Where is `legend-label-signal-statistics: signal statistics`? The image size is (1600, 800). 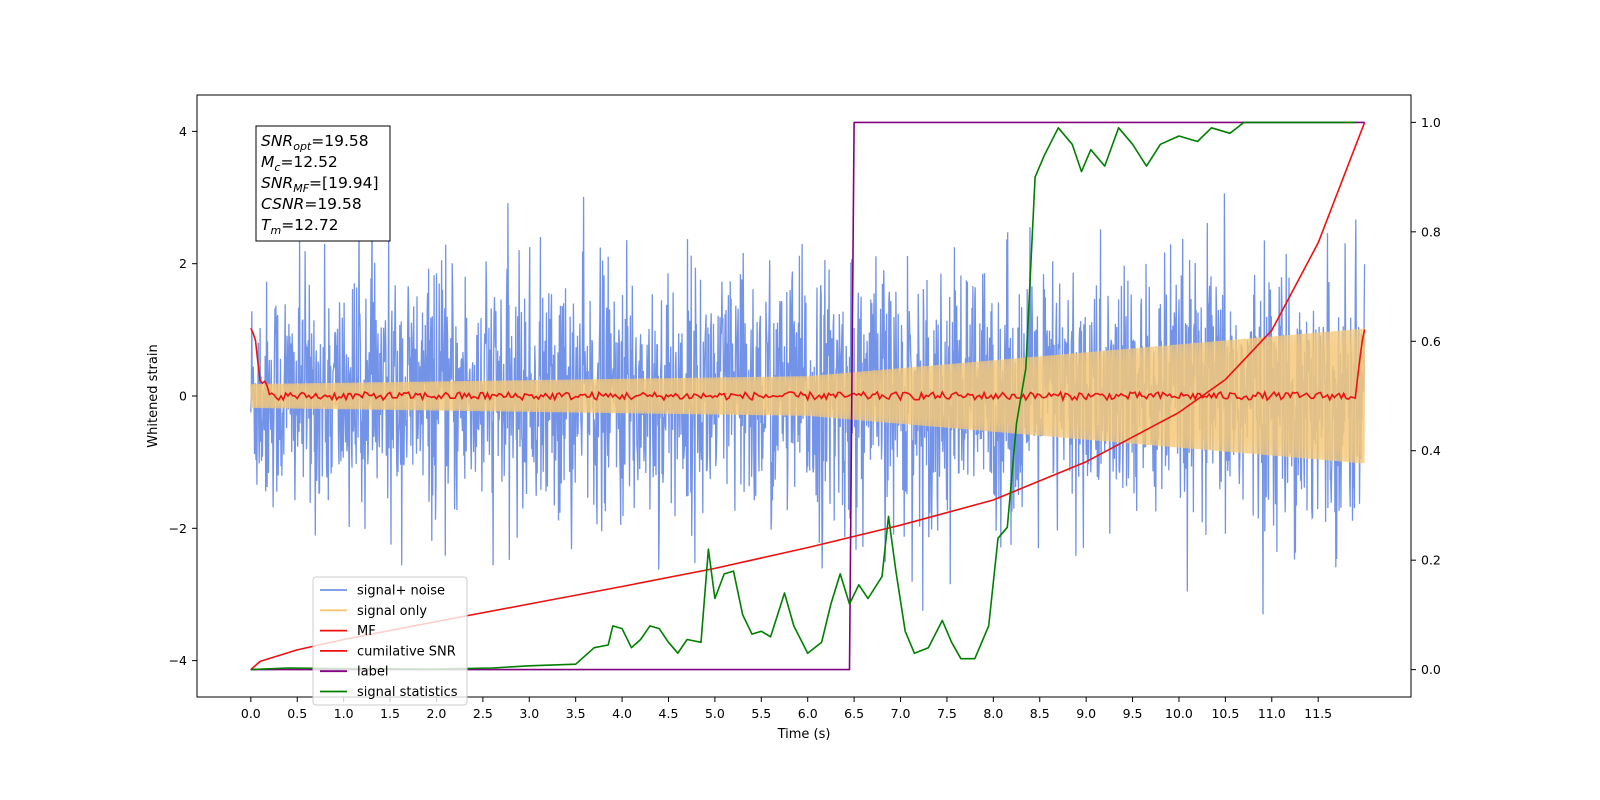
legend-label-signal-statistics: signal statistics is located at coordinates (407, 692).